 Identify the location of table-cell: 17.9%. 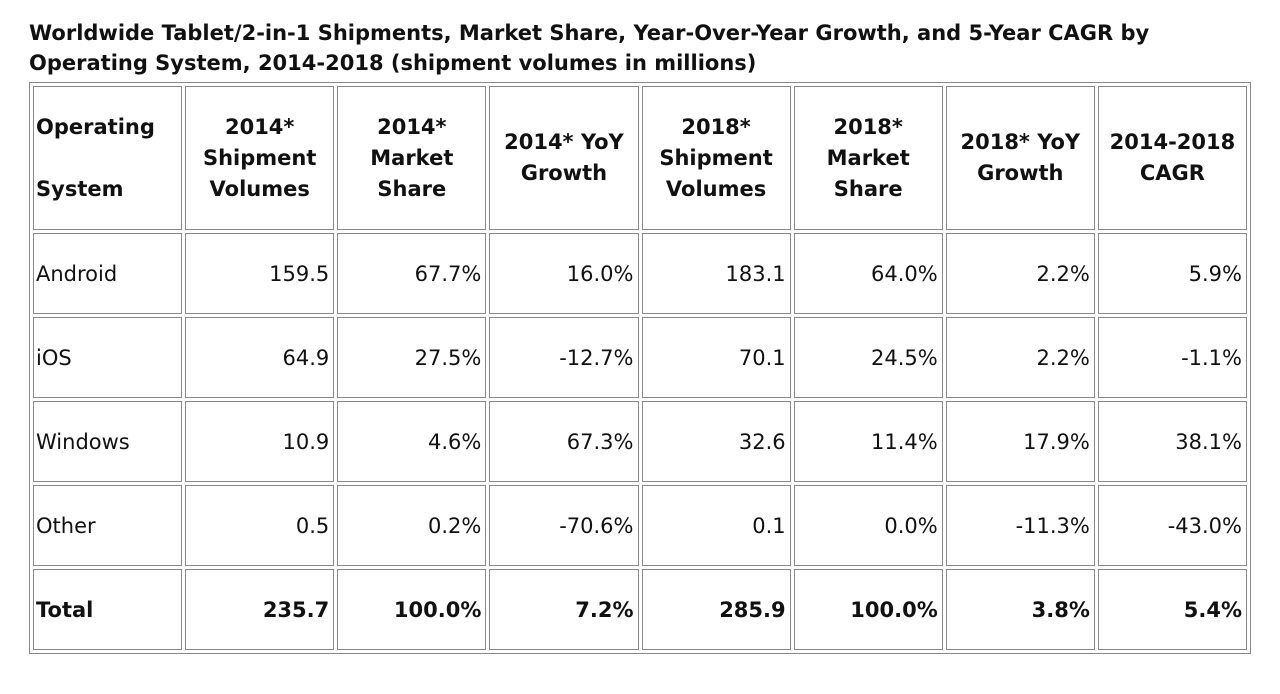
(1020, 441).